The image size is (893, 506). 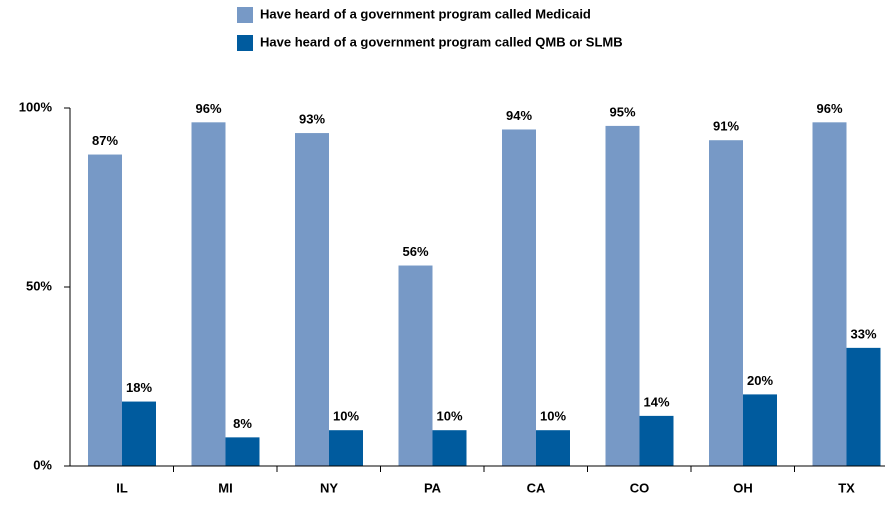 I want to click on x-tick-label: PA, so click(x=433, y=487).